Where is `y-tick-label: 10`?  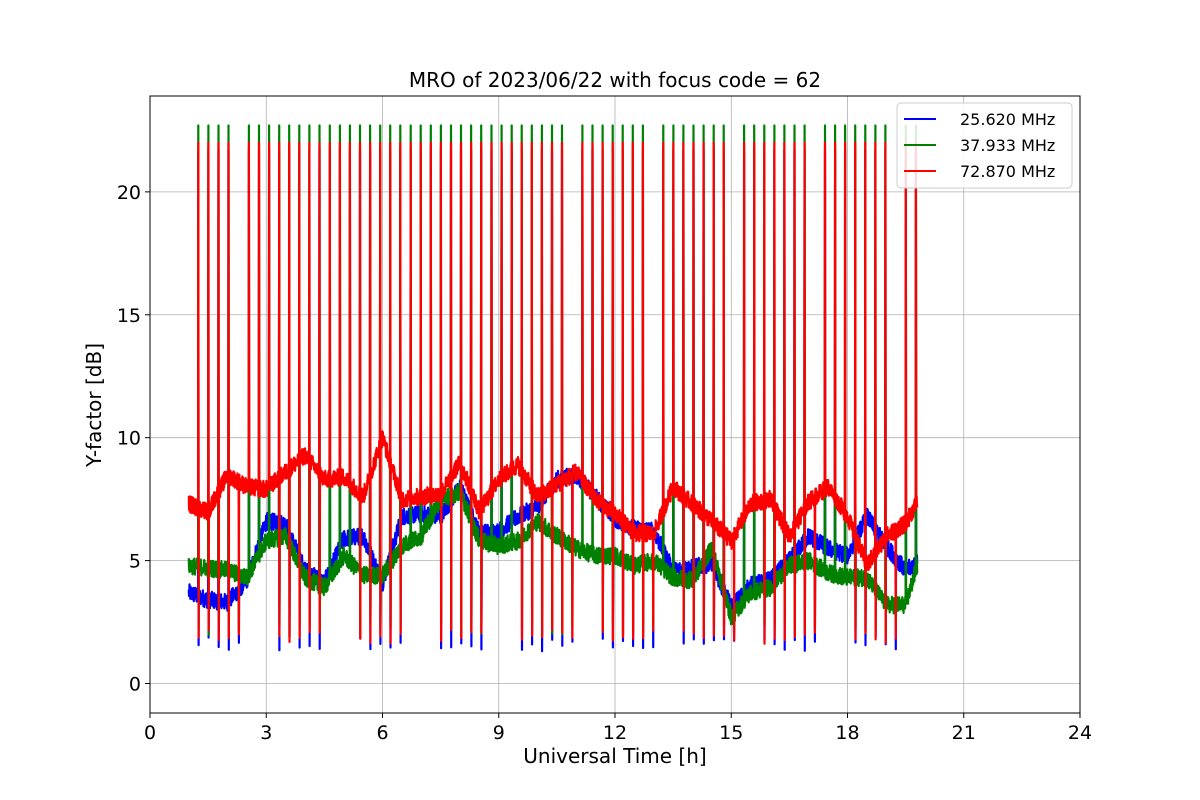
y-tick-label: 10 is located at coordinates (129, 439).